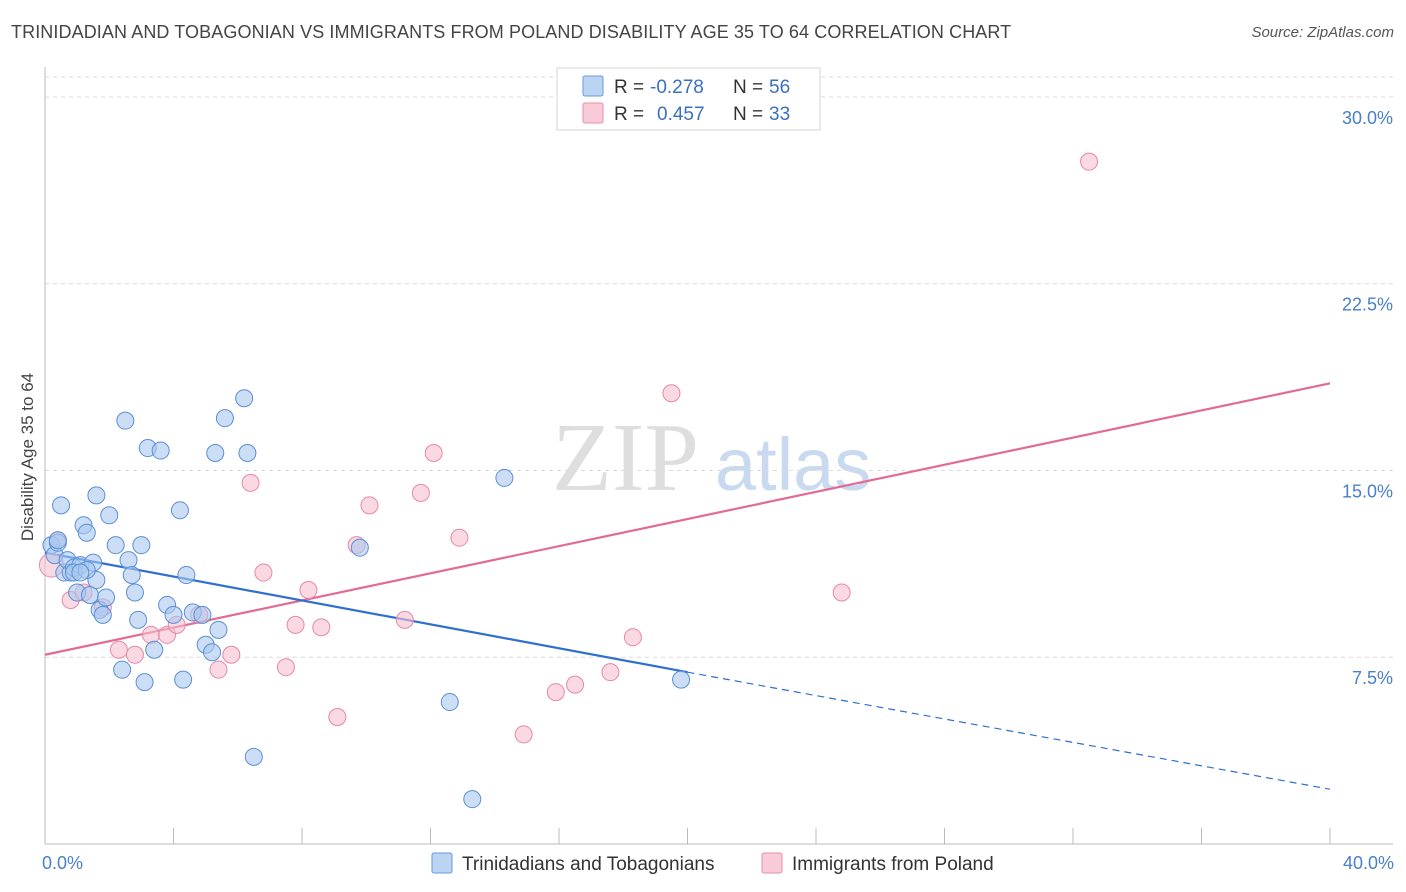 The height and width of the screenshot is (892, 1406). I want to click on legend-r-label-1: R =, so click(629, 87).